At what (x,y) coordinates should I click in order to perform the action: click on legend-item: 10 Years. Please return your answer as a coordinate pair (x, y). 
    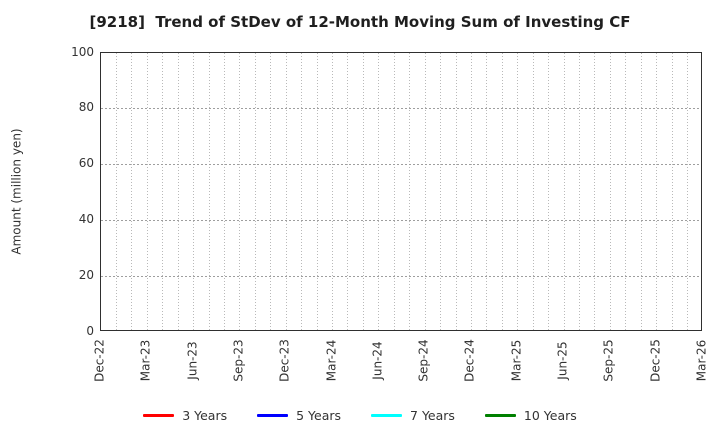
    Looking at the image, I should click on (530, 415).